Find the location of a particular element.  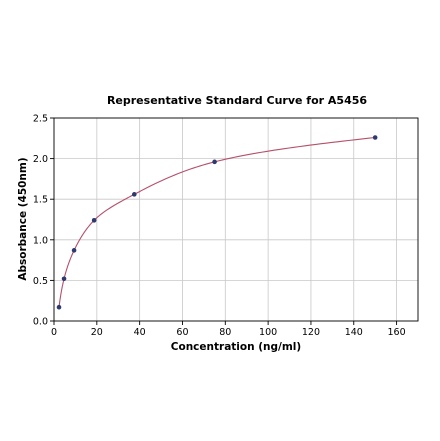

y-tick-label: 1.0 is located at coordinates (40, 240).